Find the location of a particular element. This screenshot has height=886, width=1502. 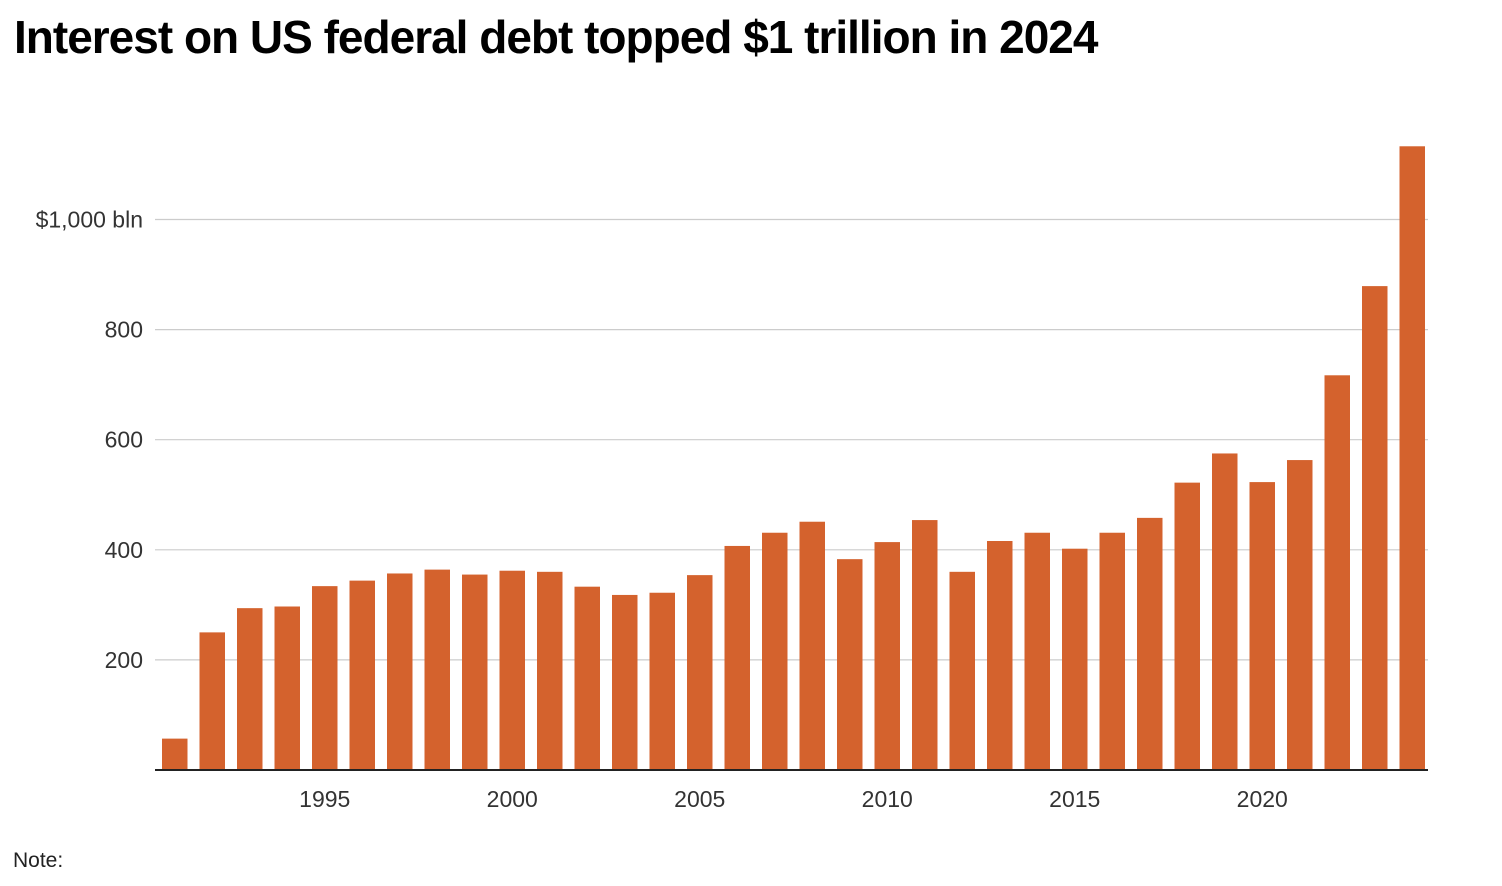

note-text: Note: is located at coordinates (38, 860).